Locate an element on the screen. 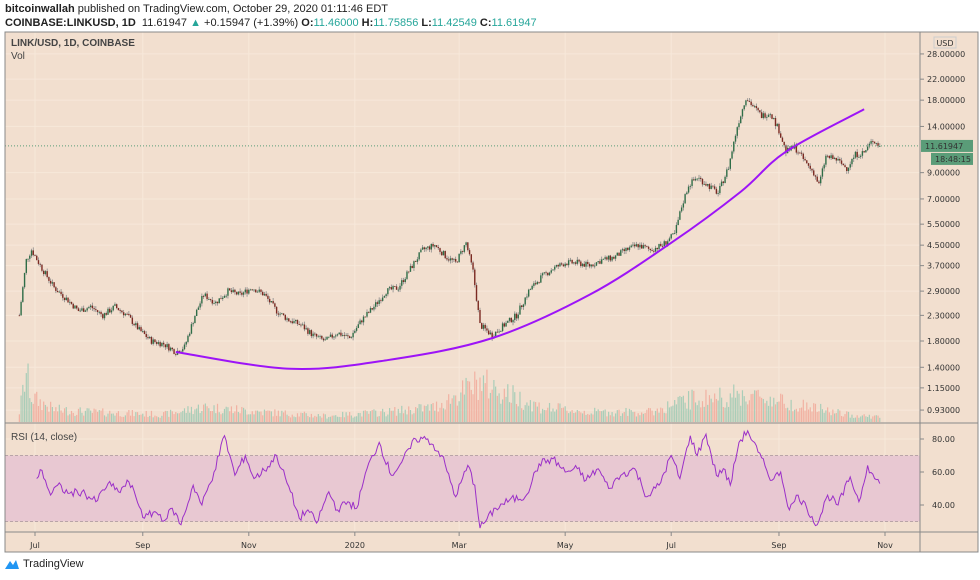 The image size is (980, 580). author-name: bitcoinwallah is located at coordinates (40, 9).